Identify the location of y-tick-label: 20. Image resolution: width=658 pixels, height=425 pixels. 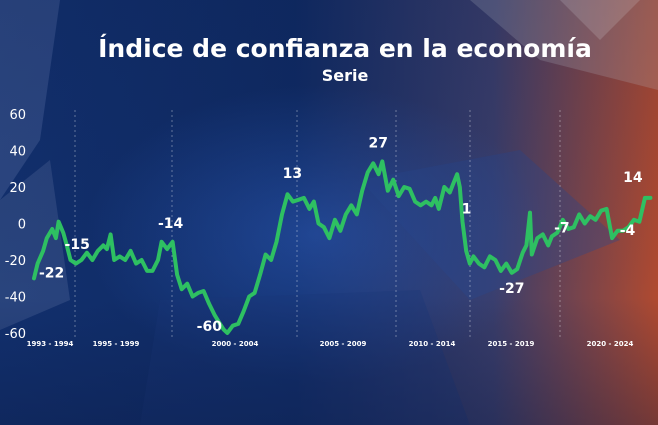
(17, 188).